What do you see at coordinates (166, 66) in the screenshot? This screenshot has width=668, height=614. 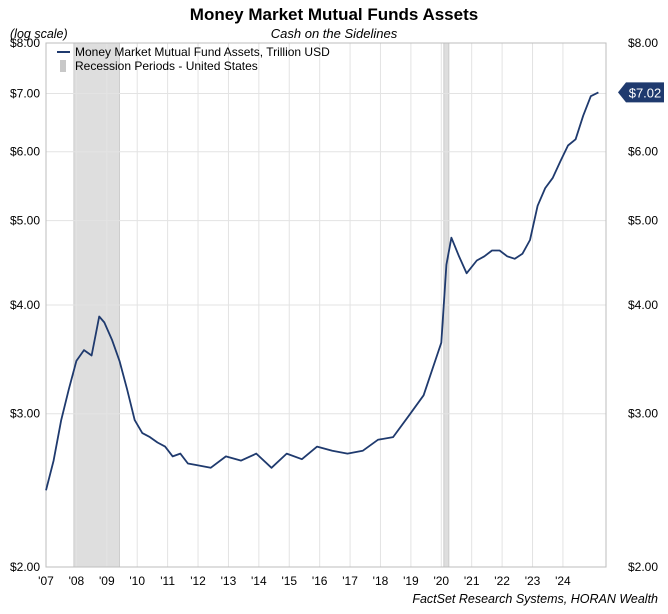 I see `legend-label-1: Recession Periods - United States` at bounding box center [166, 66].